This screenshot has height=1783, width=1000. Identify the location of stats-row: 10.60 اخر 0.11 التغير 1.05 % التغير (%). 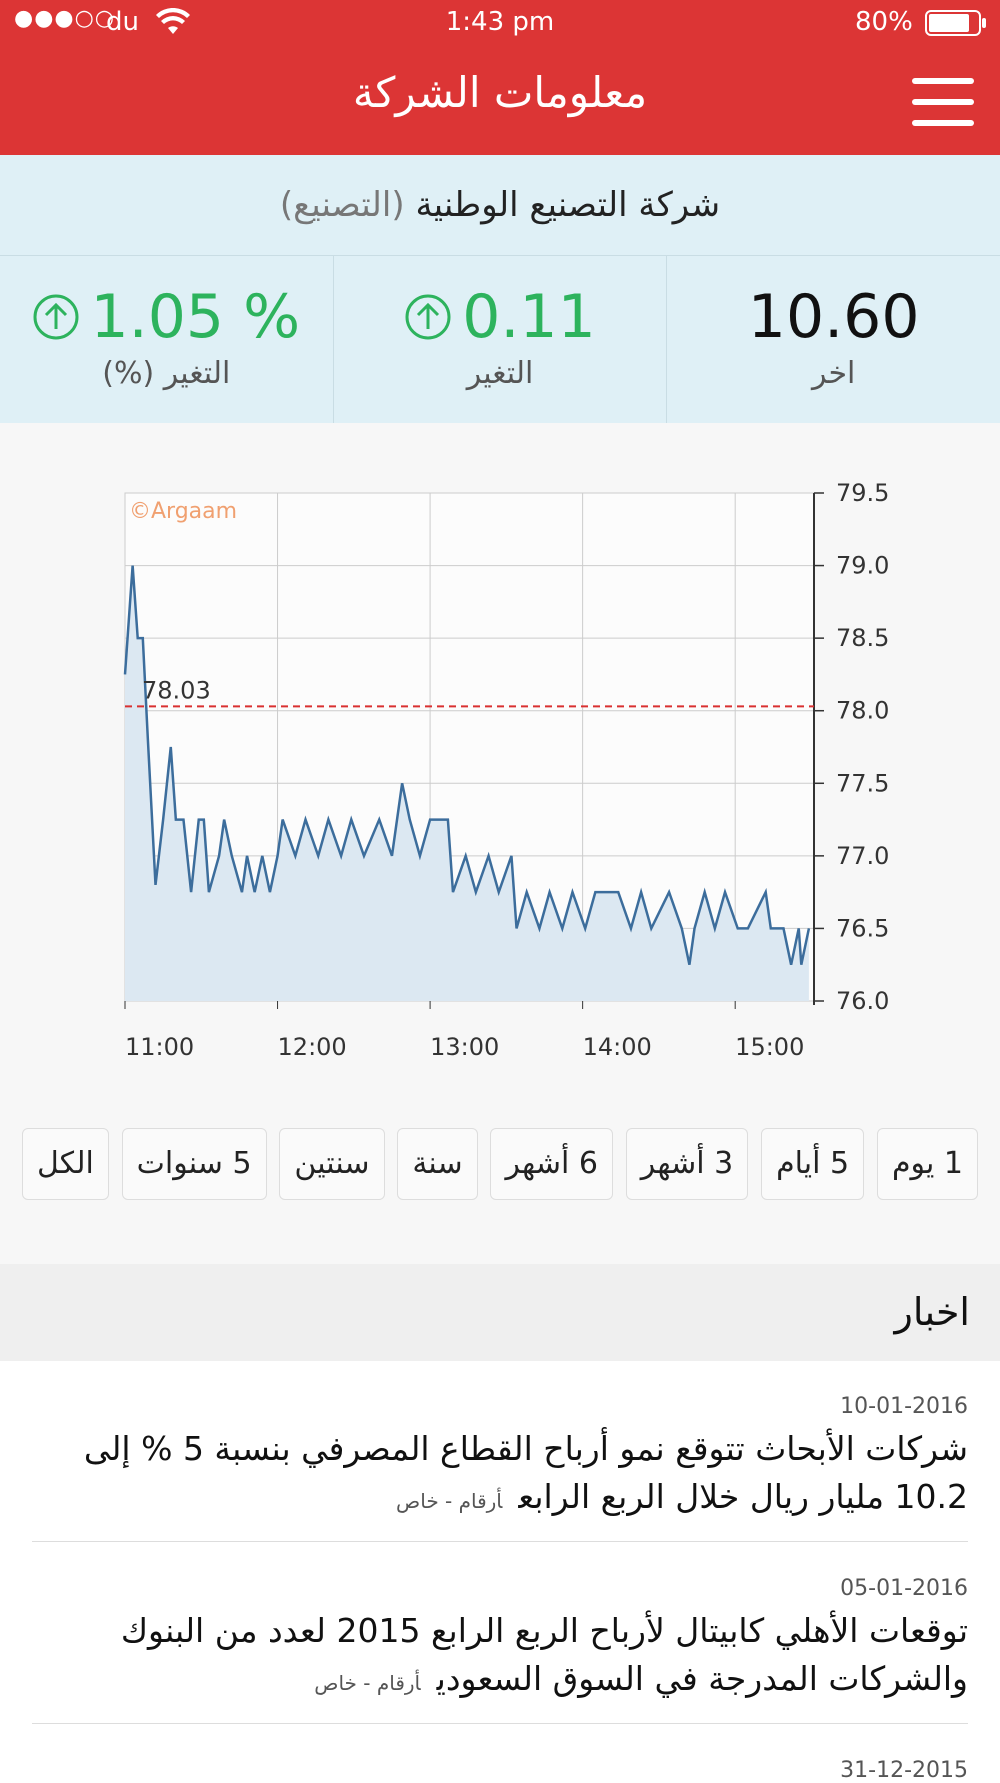
(500, 339).